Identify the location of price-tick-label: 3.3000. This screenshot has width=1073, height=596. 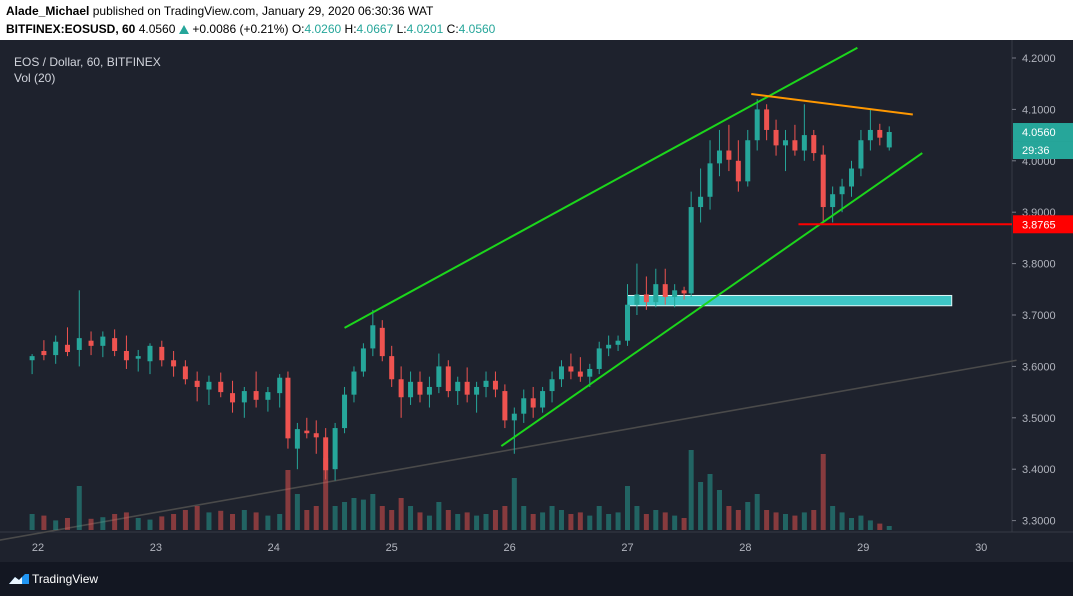
(1039, 522).